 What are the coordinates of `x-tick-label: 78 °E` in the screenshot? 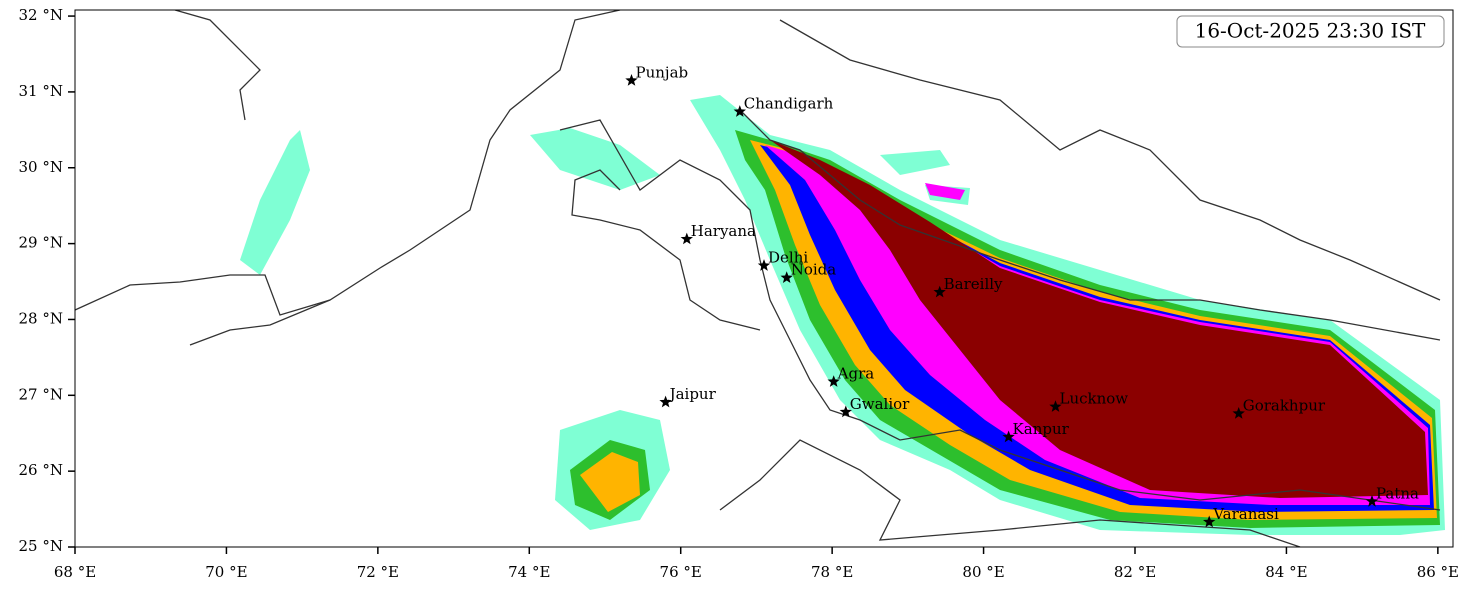 It's located at (832, 572).